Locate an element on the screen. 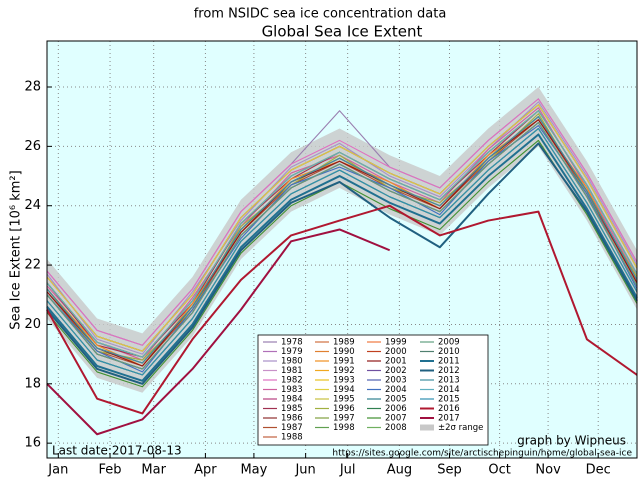 The height and width of the screenshot is (484, 640). y-tick-label: 28 is located at coordinates (32, 87).